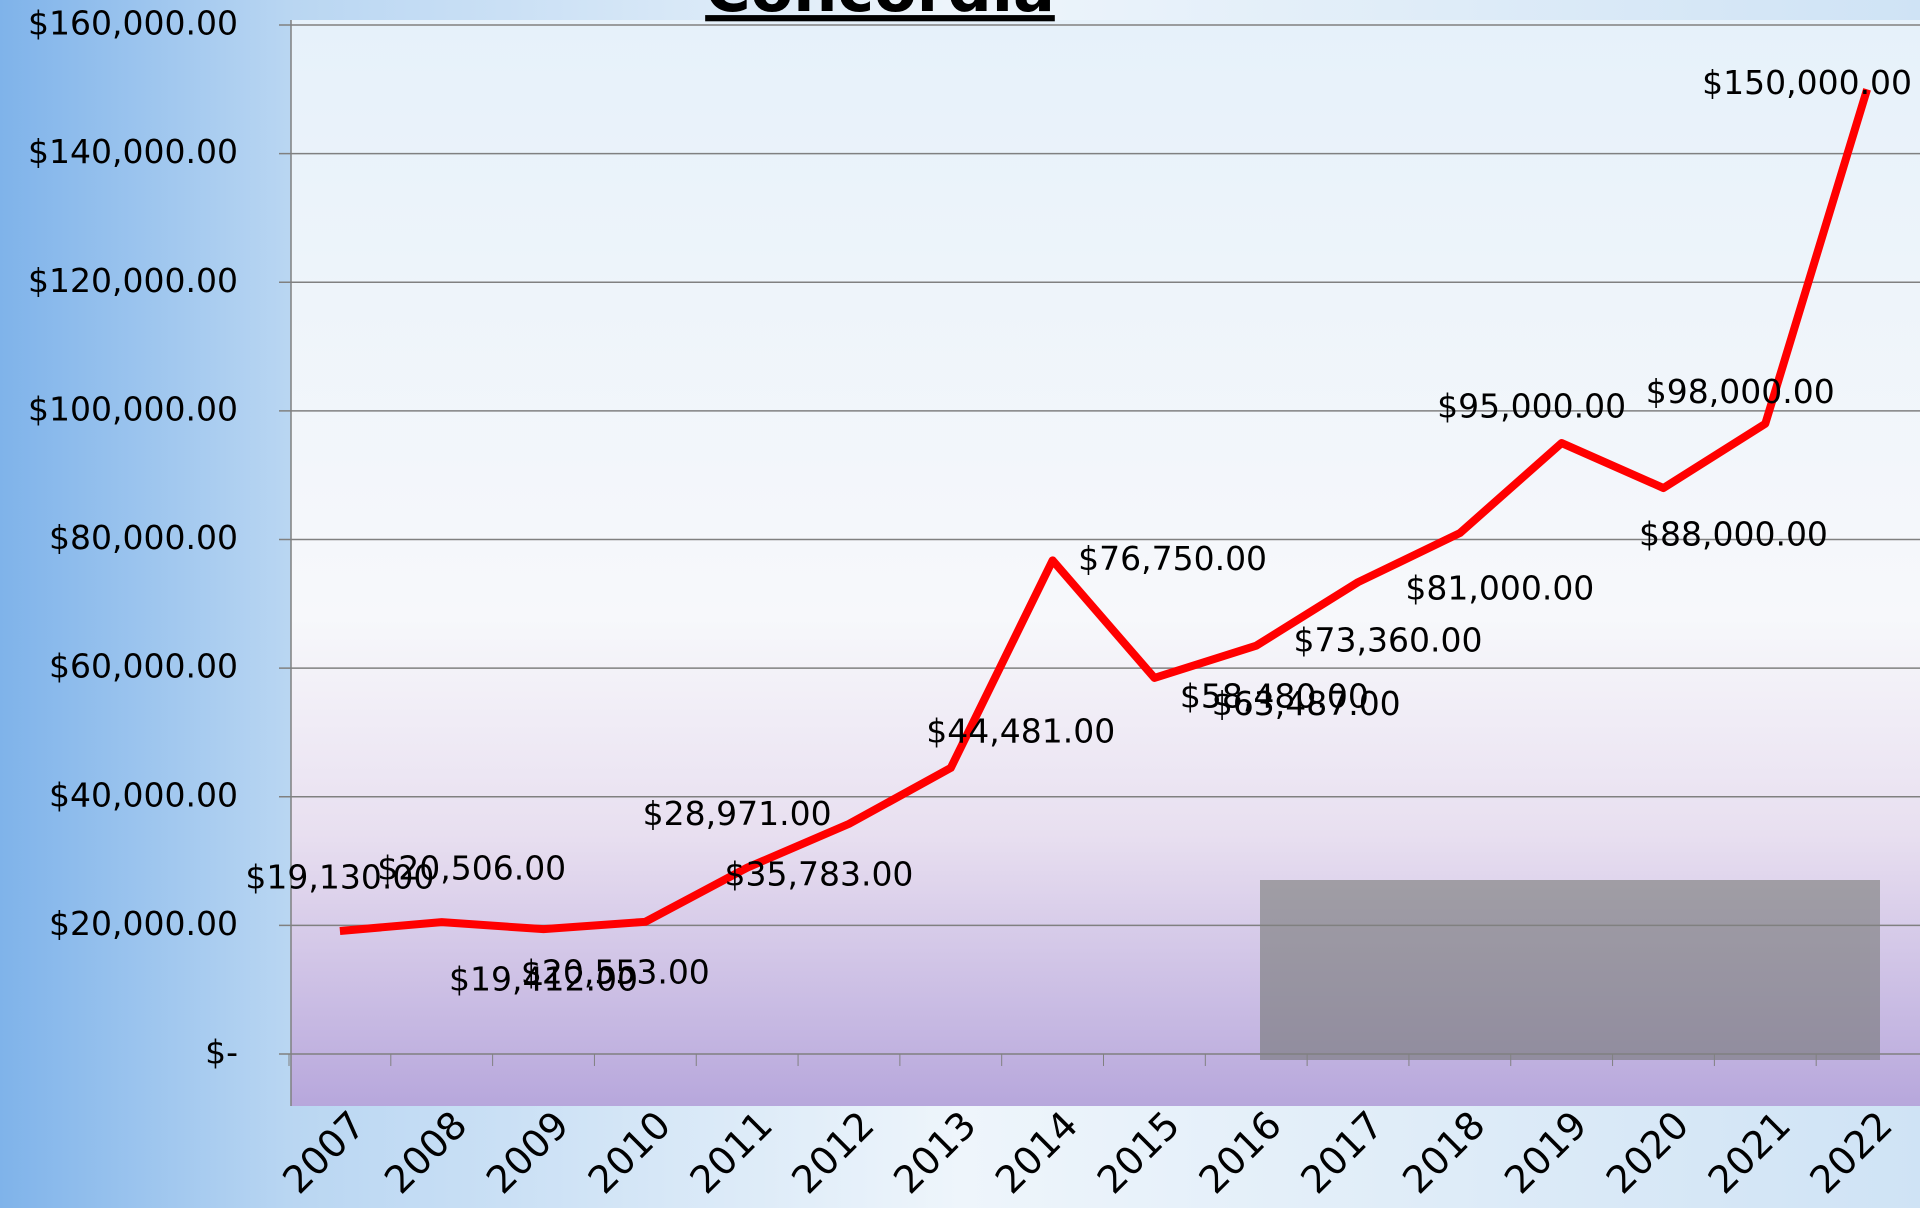 Image resolution: width=1920 pixels, height=1208 pixels. I want to click on data-label: $58,480.00, so click(1274, 695).